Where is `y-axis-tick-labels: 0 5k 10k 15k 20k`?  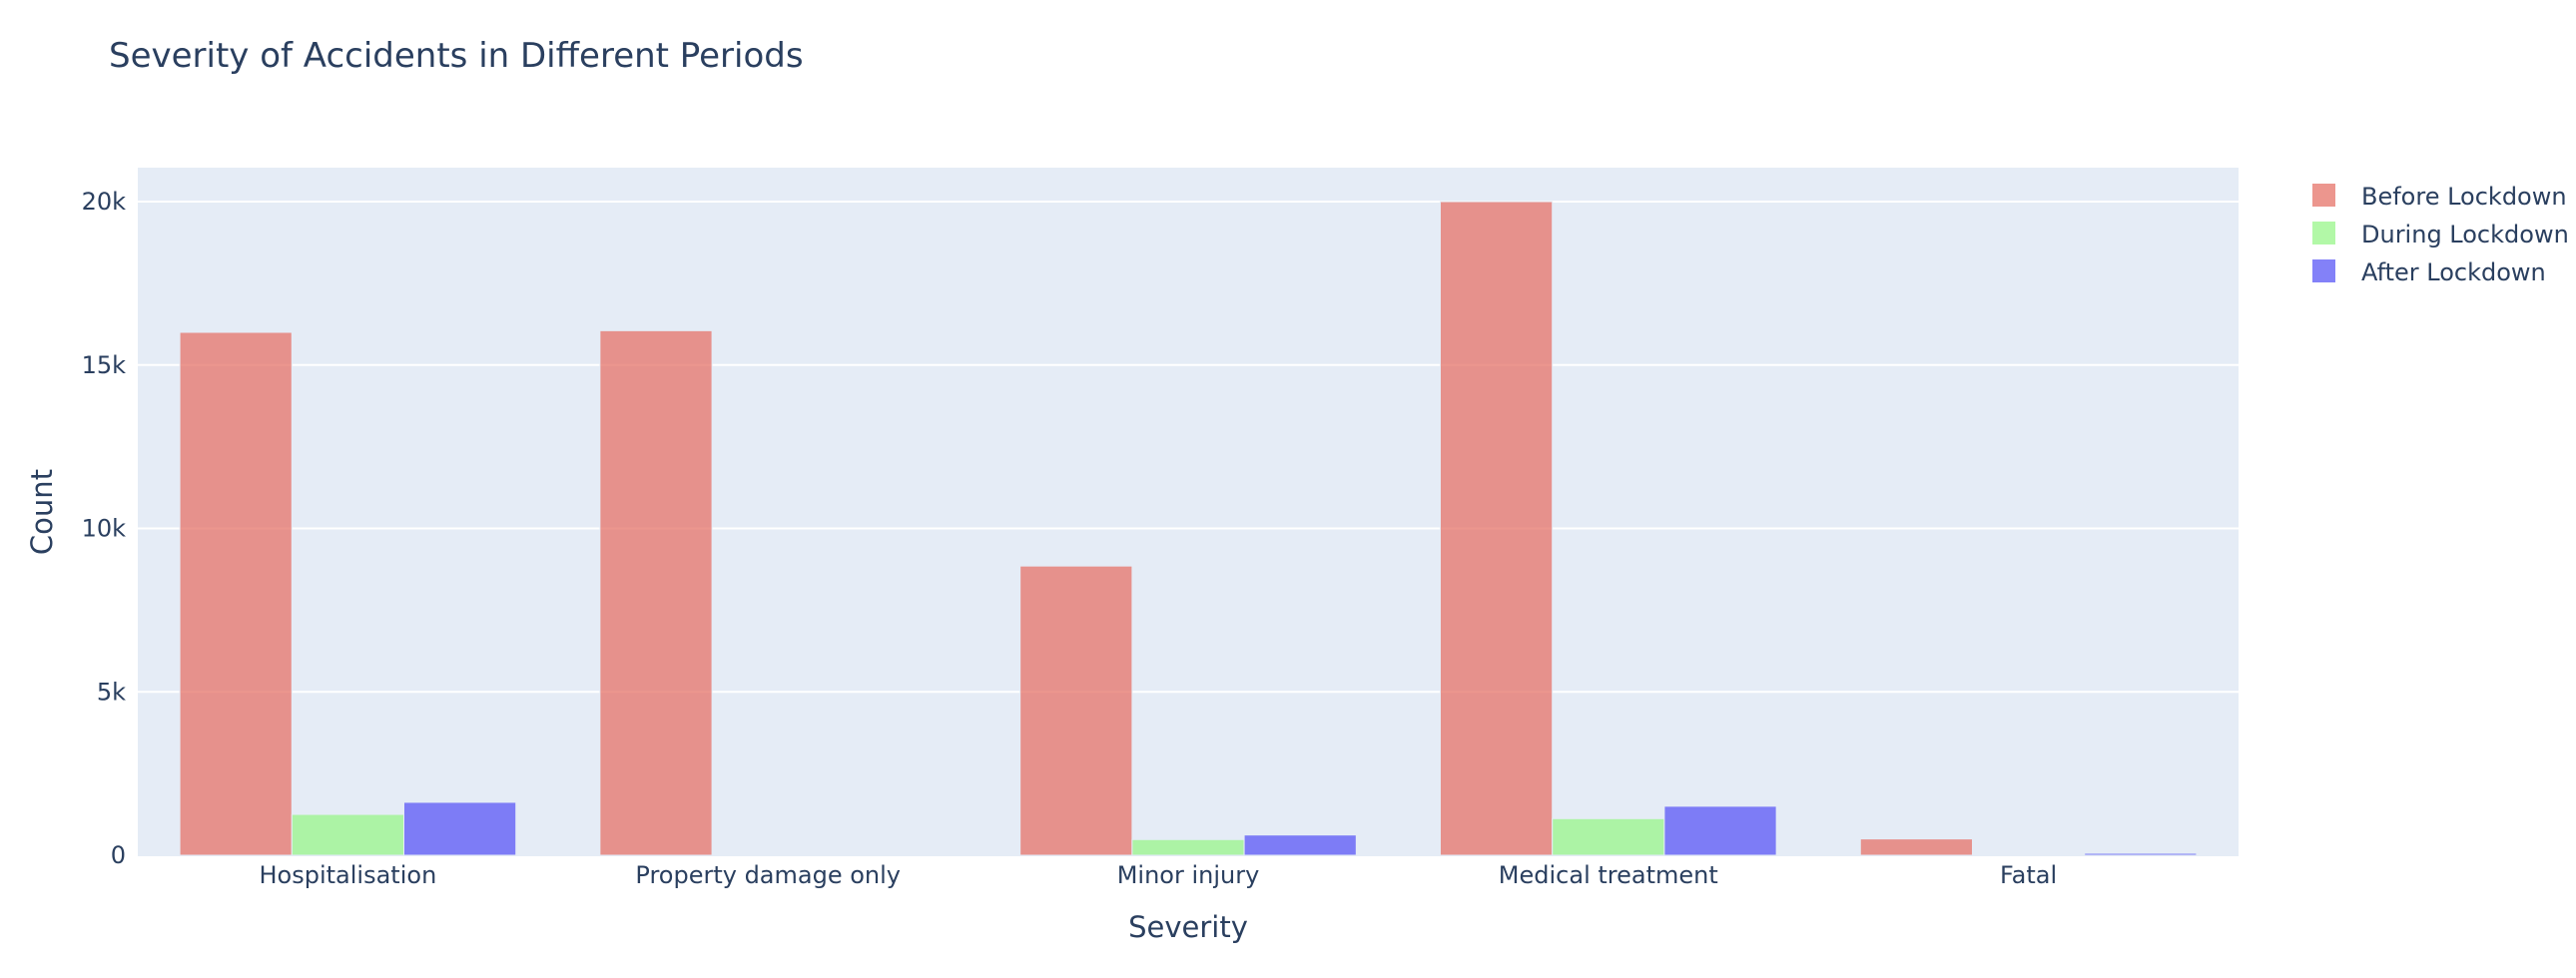 y-axis-tick-labels: 0 5k 10k 15k 20k is located at coordinates (104, 528).